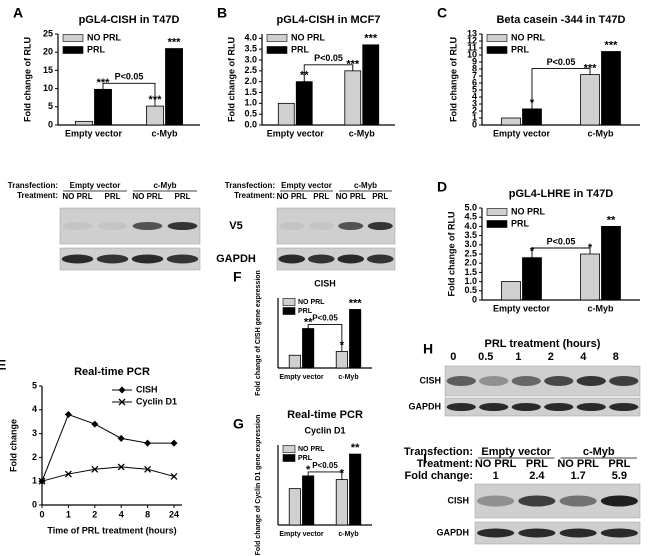 The image size is (650, 556). I want to click on y-tick-label: 0, so click(34, 504).